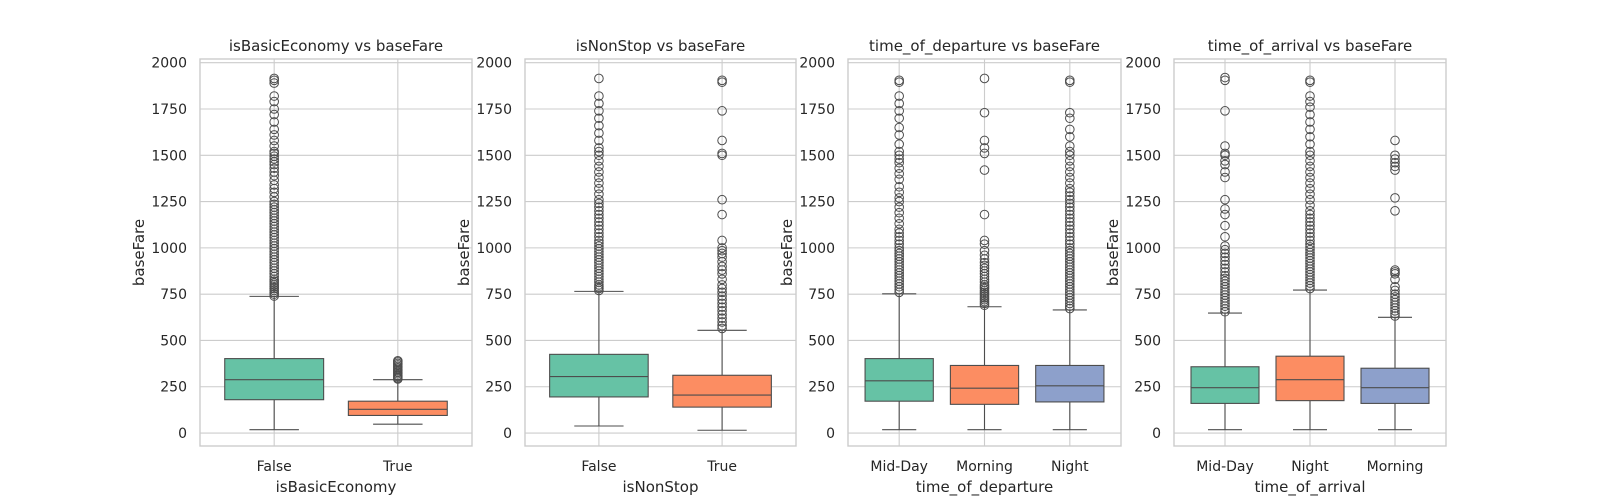 The image size is (1600, 500). Describe the element at coordinates (498, 388) in the screenshot. I see `y-tick-label: 250` at that location.